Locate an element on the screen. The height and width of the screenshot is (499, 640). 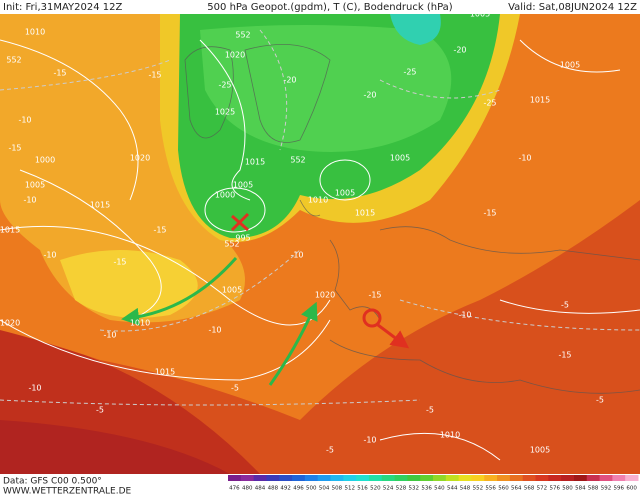
colorbar-label: 532 is located at coordinates (414, 489).